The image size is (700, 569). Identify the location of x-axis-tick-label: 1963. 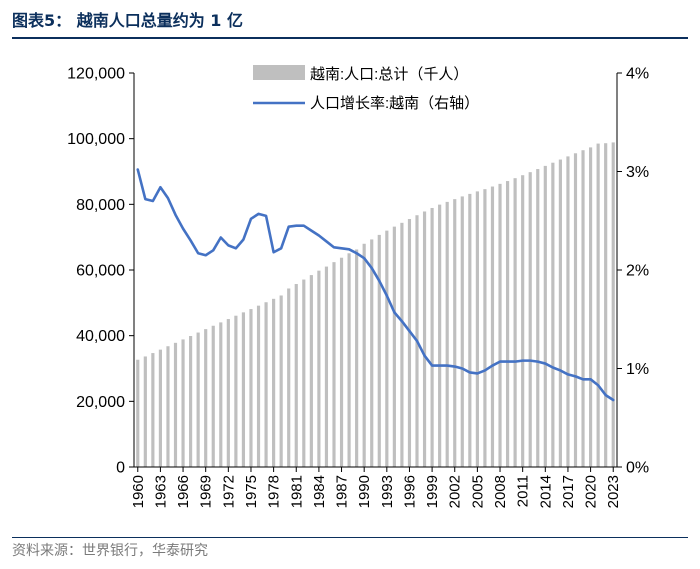
(160, 491).